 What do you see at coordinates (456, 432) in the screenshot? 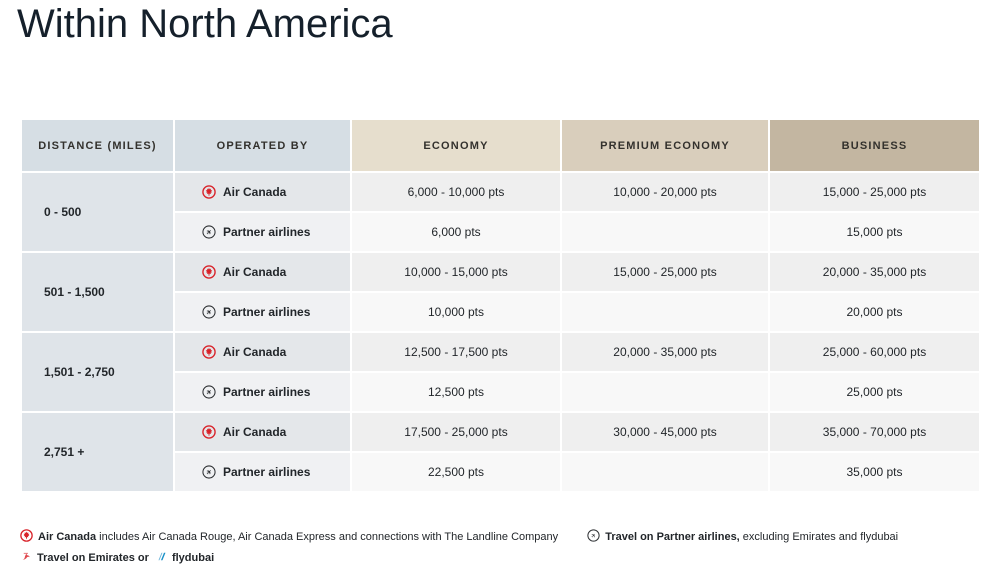
I see `economy-value: 17,500 - 25,000 pts` at bounding box center [456, 432].